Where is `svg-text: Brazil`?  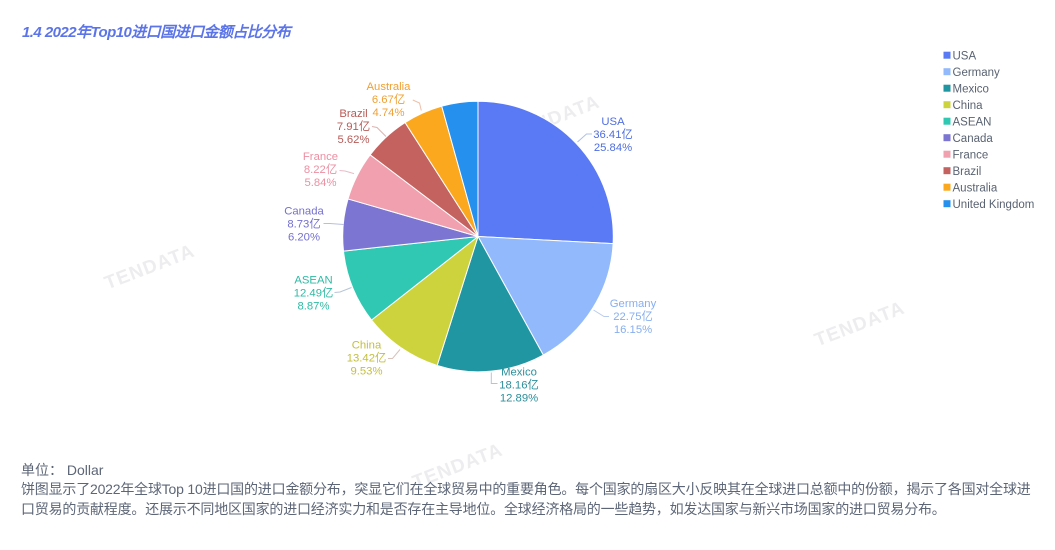
svg-text: Brazil is located at coordinates (967, 172).